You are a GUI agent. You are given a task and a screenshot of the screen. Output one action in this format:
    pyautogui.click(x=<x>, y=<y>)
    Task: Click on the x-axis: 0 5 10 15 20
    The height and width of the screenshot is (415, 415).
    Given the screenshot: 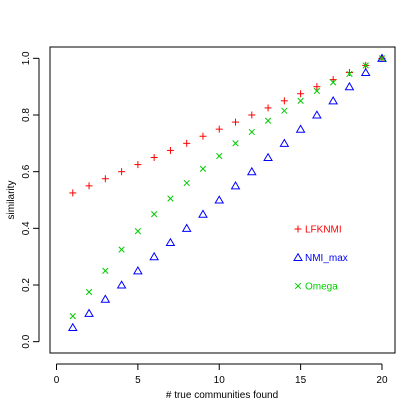 What is the action you would take?
    pyautogui.click(x=221, y=374)
    